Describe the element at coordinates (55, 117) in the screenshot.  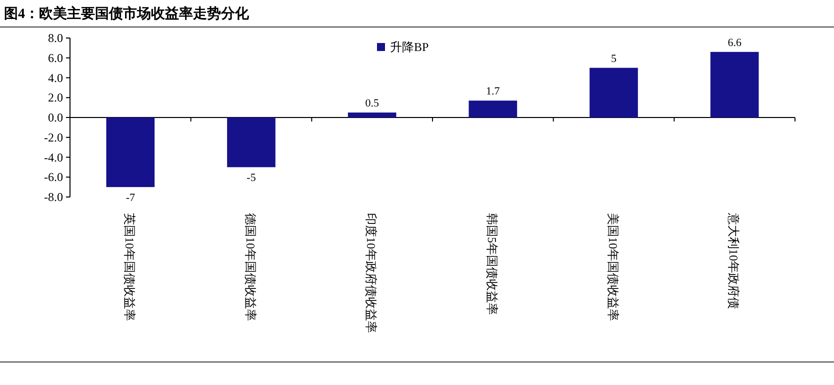
I see `y-tick-label: 0.0` at that location.